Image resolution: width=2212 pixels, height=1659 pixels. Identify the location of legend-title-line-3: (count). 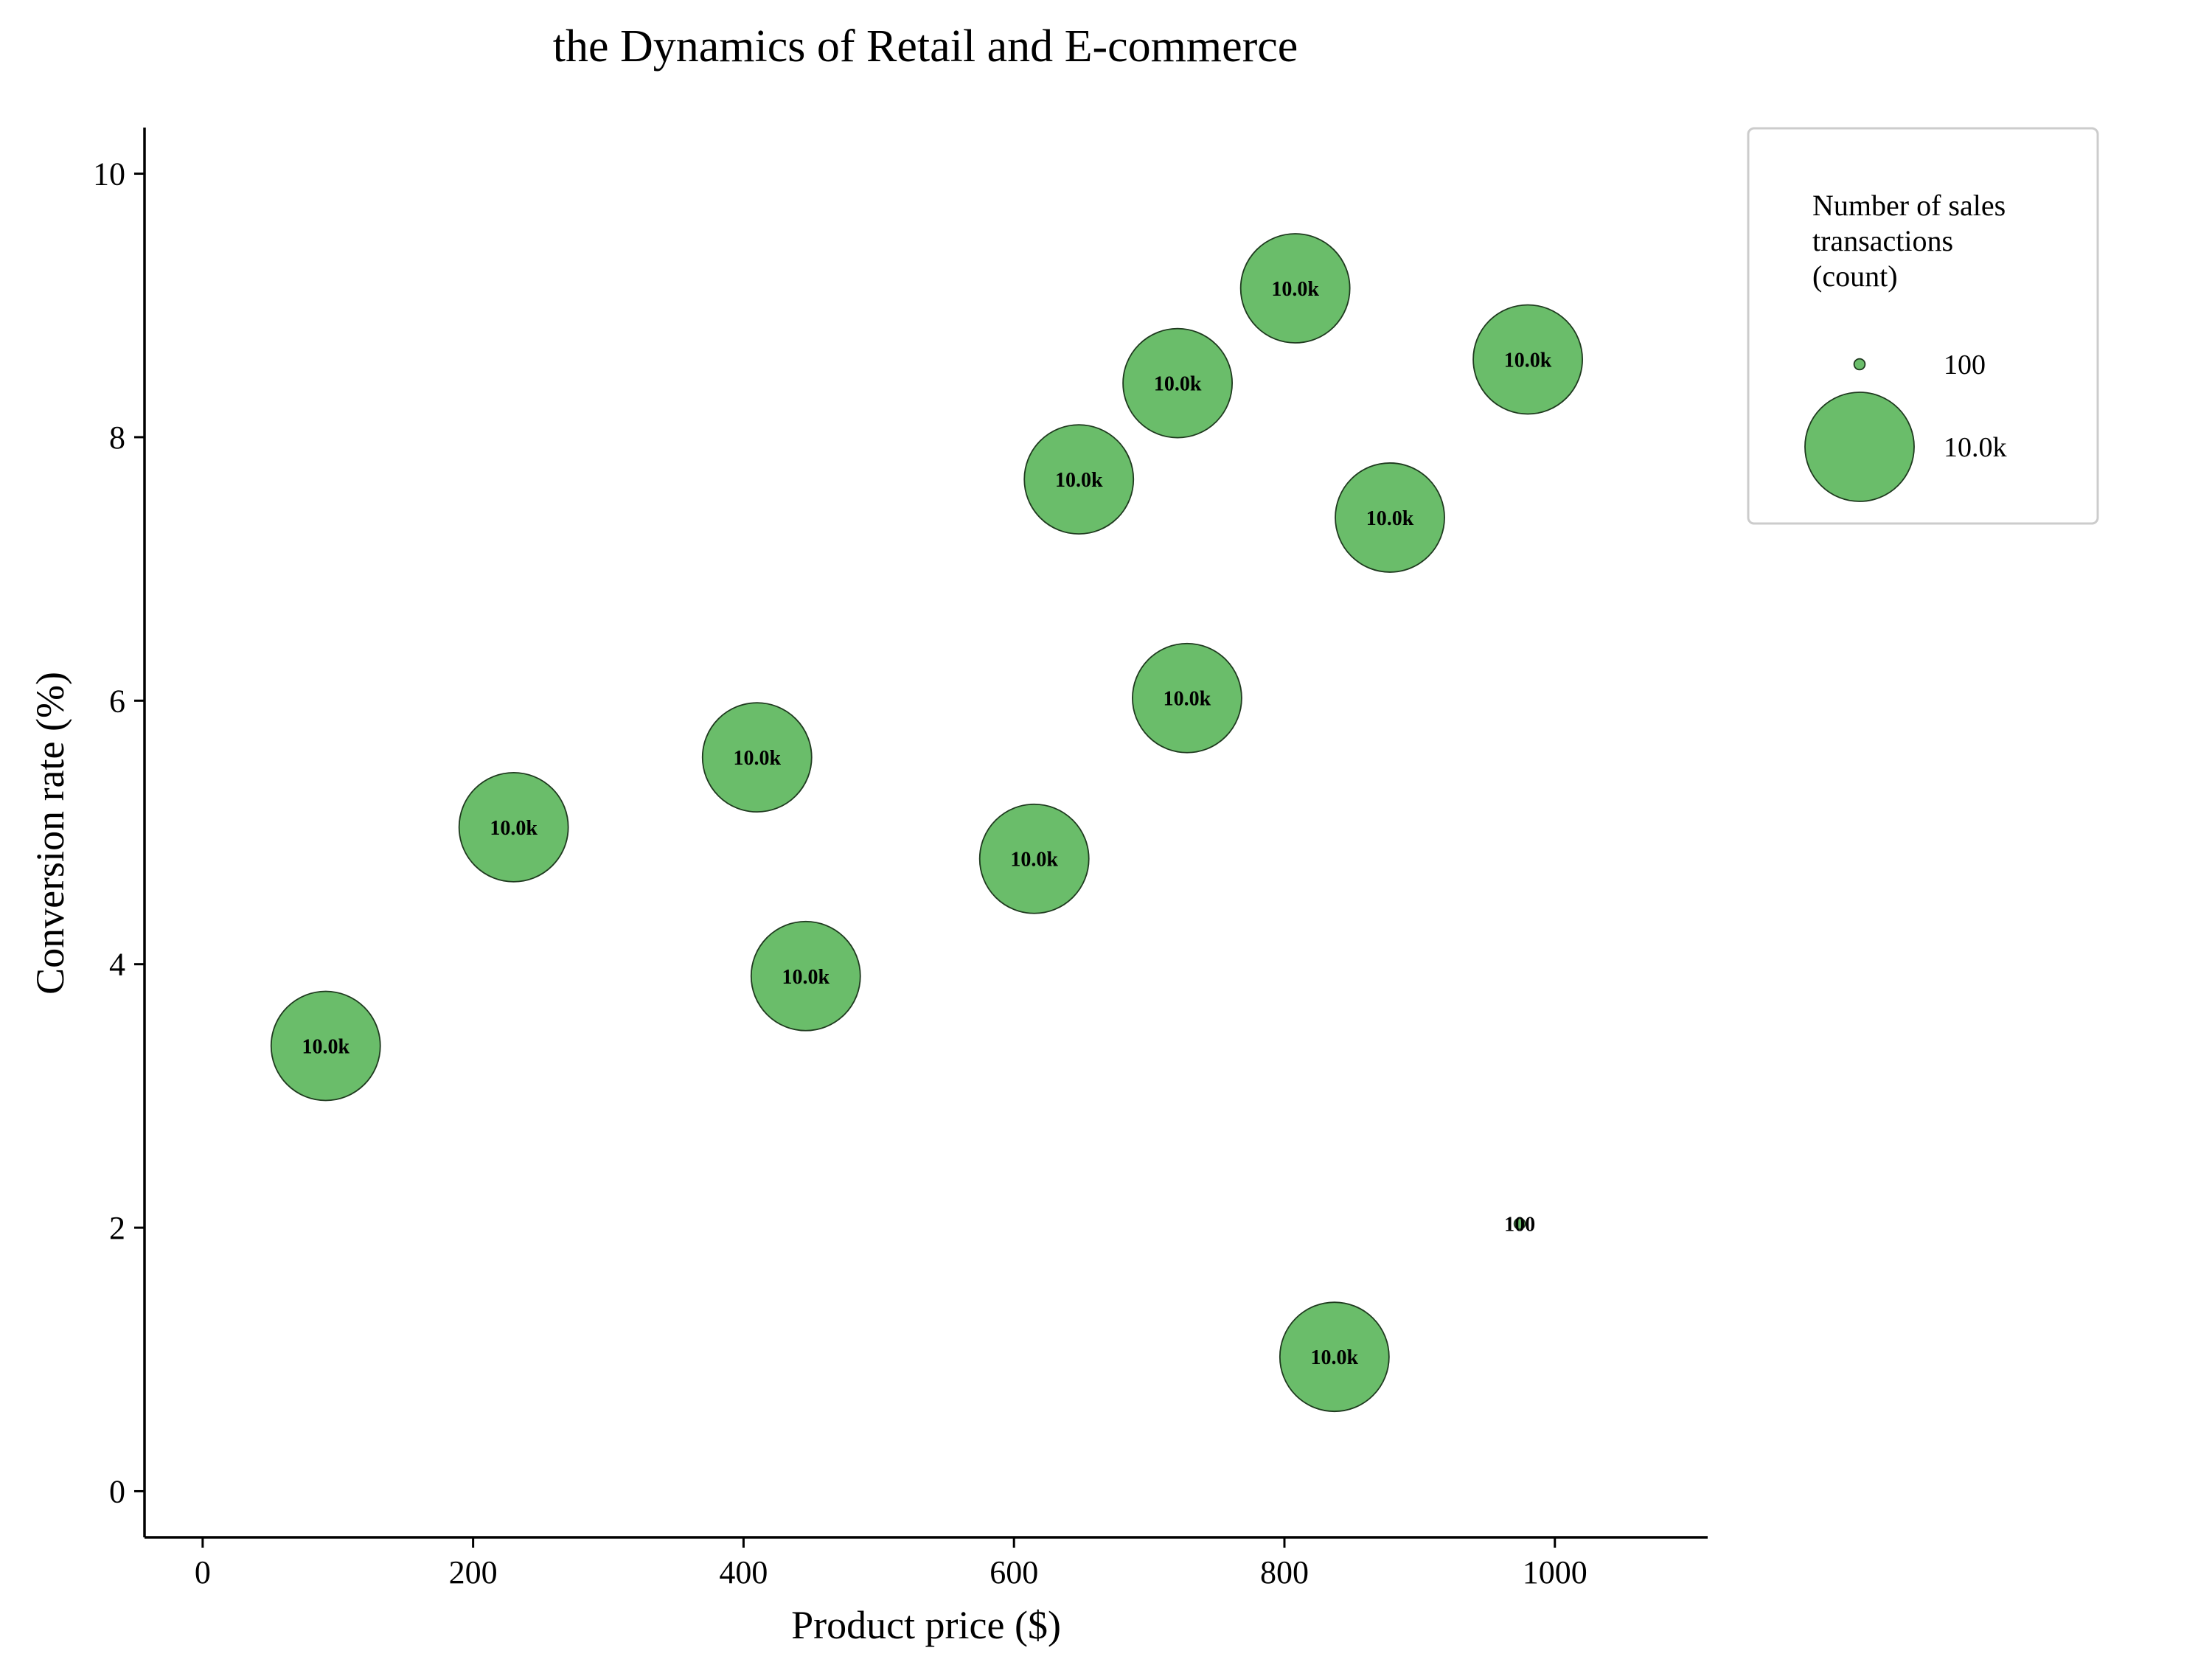
(1855, 276).